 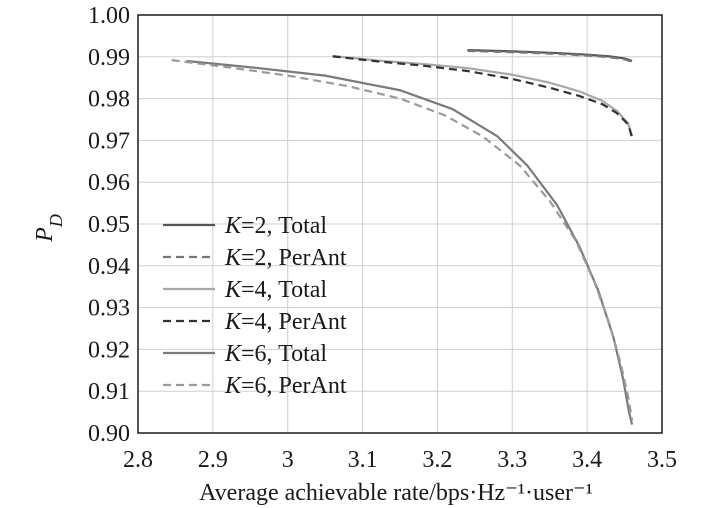 I want to click on x-axis-label: Average achievable rate/bps·Hz⁻¹·user⁻¹, so click(x=396, y=493).